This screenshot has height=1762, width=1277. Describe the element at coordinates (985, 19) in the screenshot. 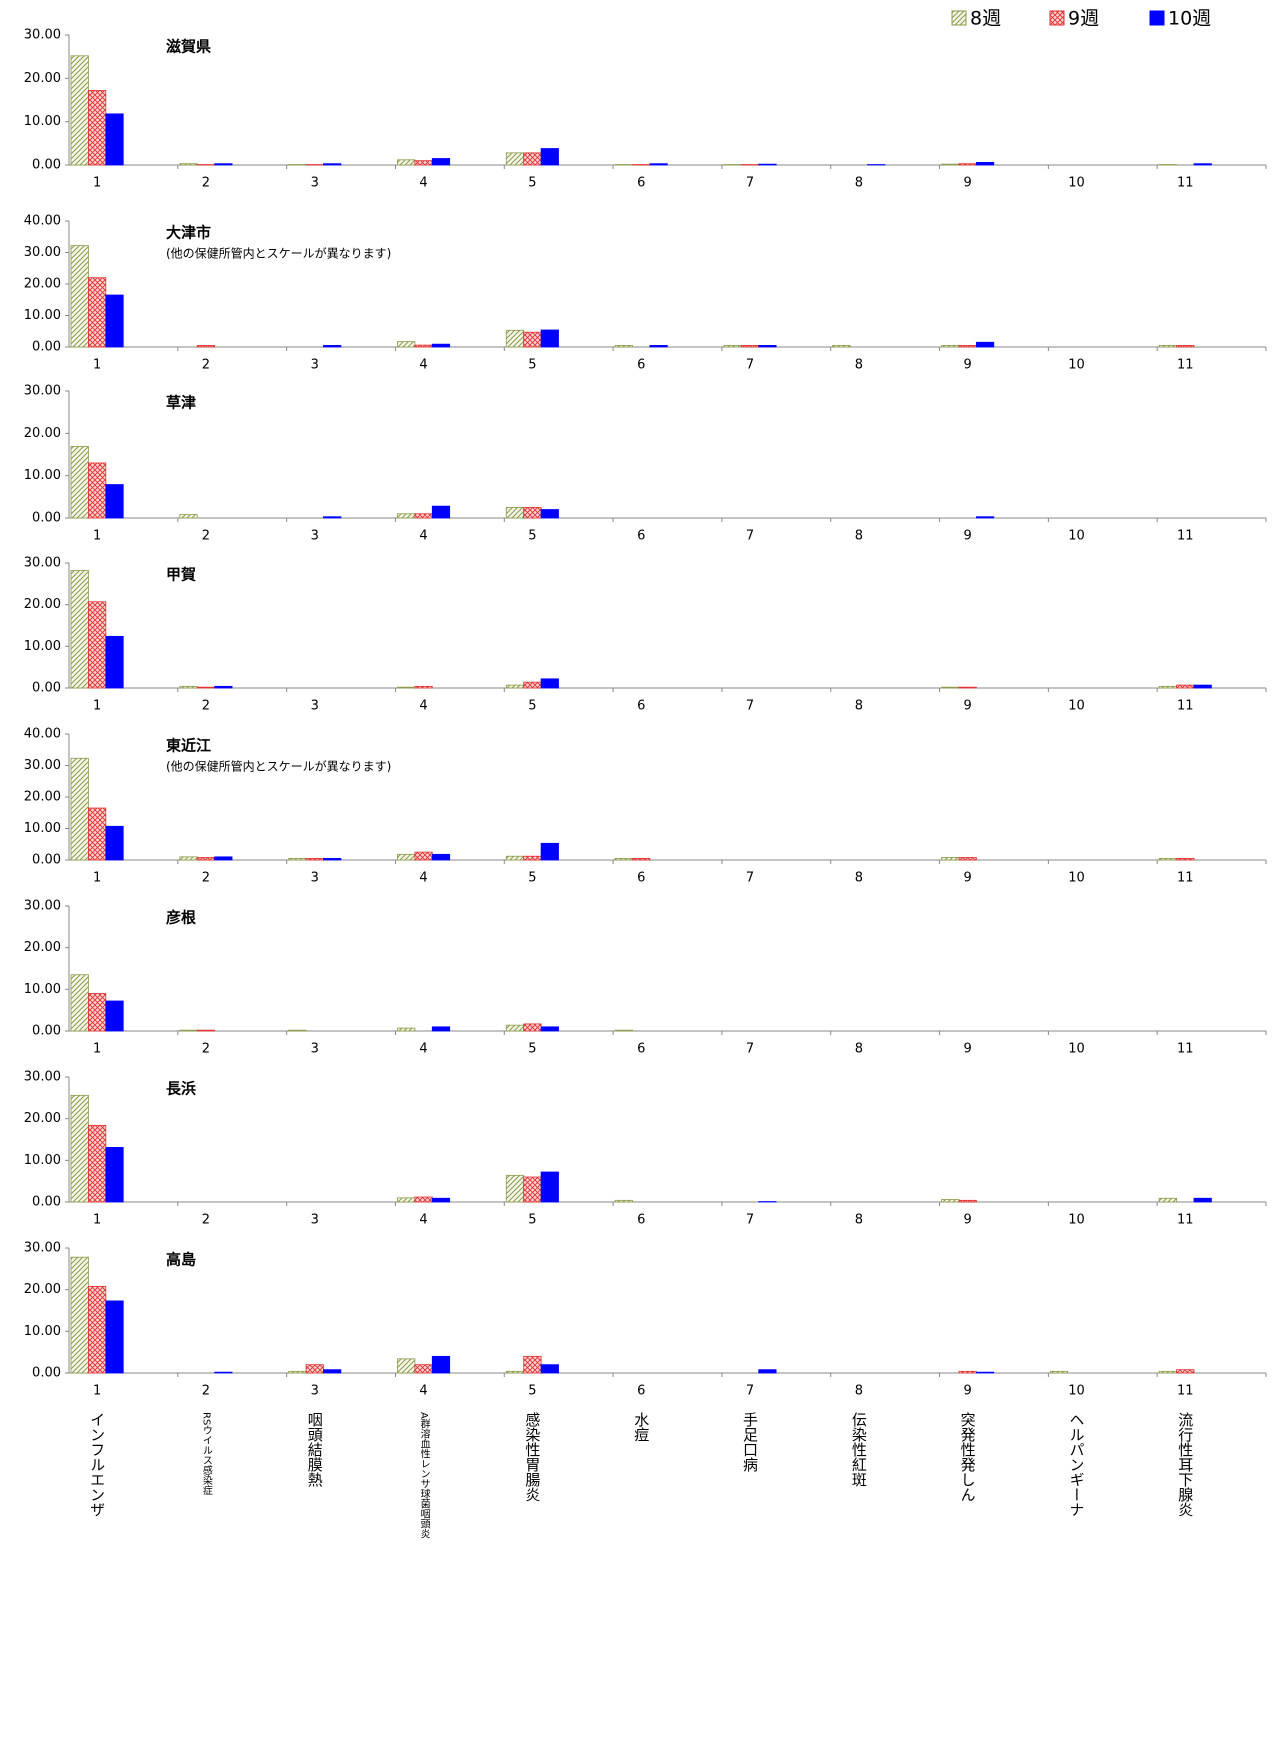

I see `legend-label: 8週` at that location.